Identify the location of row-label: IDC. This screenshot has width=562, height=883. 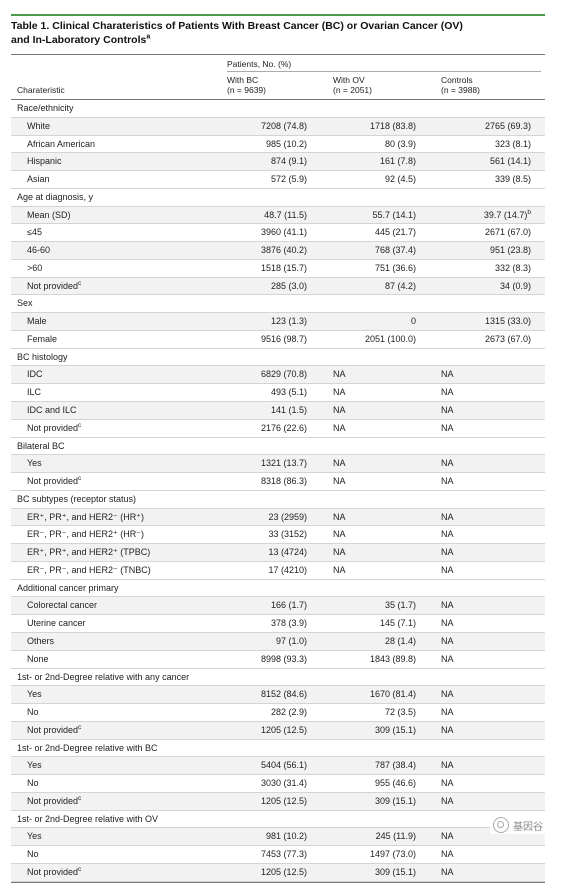
(35, 374).